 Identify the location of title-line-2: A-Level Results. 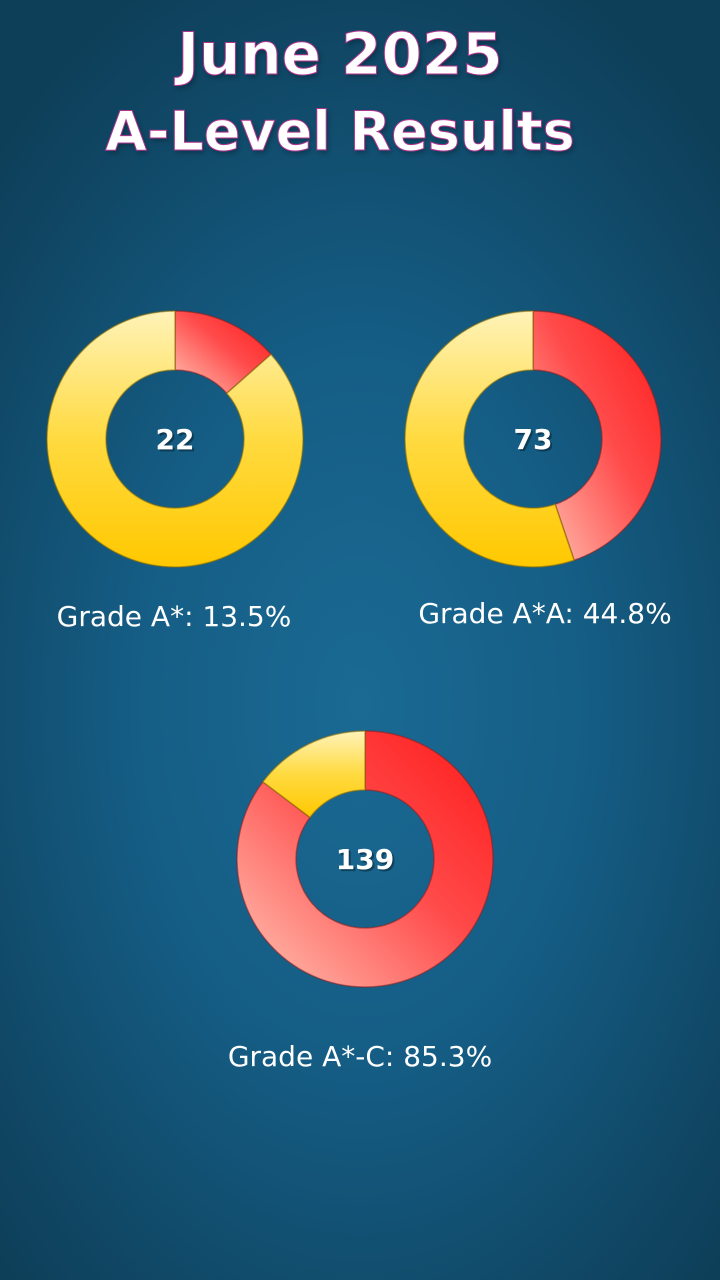
(340, 132).